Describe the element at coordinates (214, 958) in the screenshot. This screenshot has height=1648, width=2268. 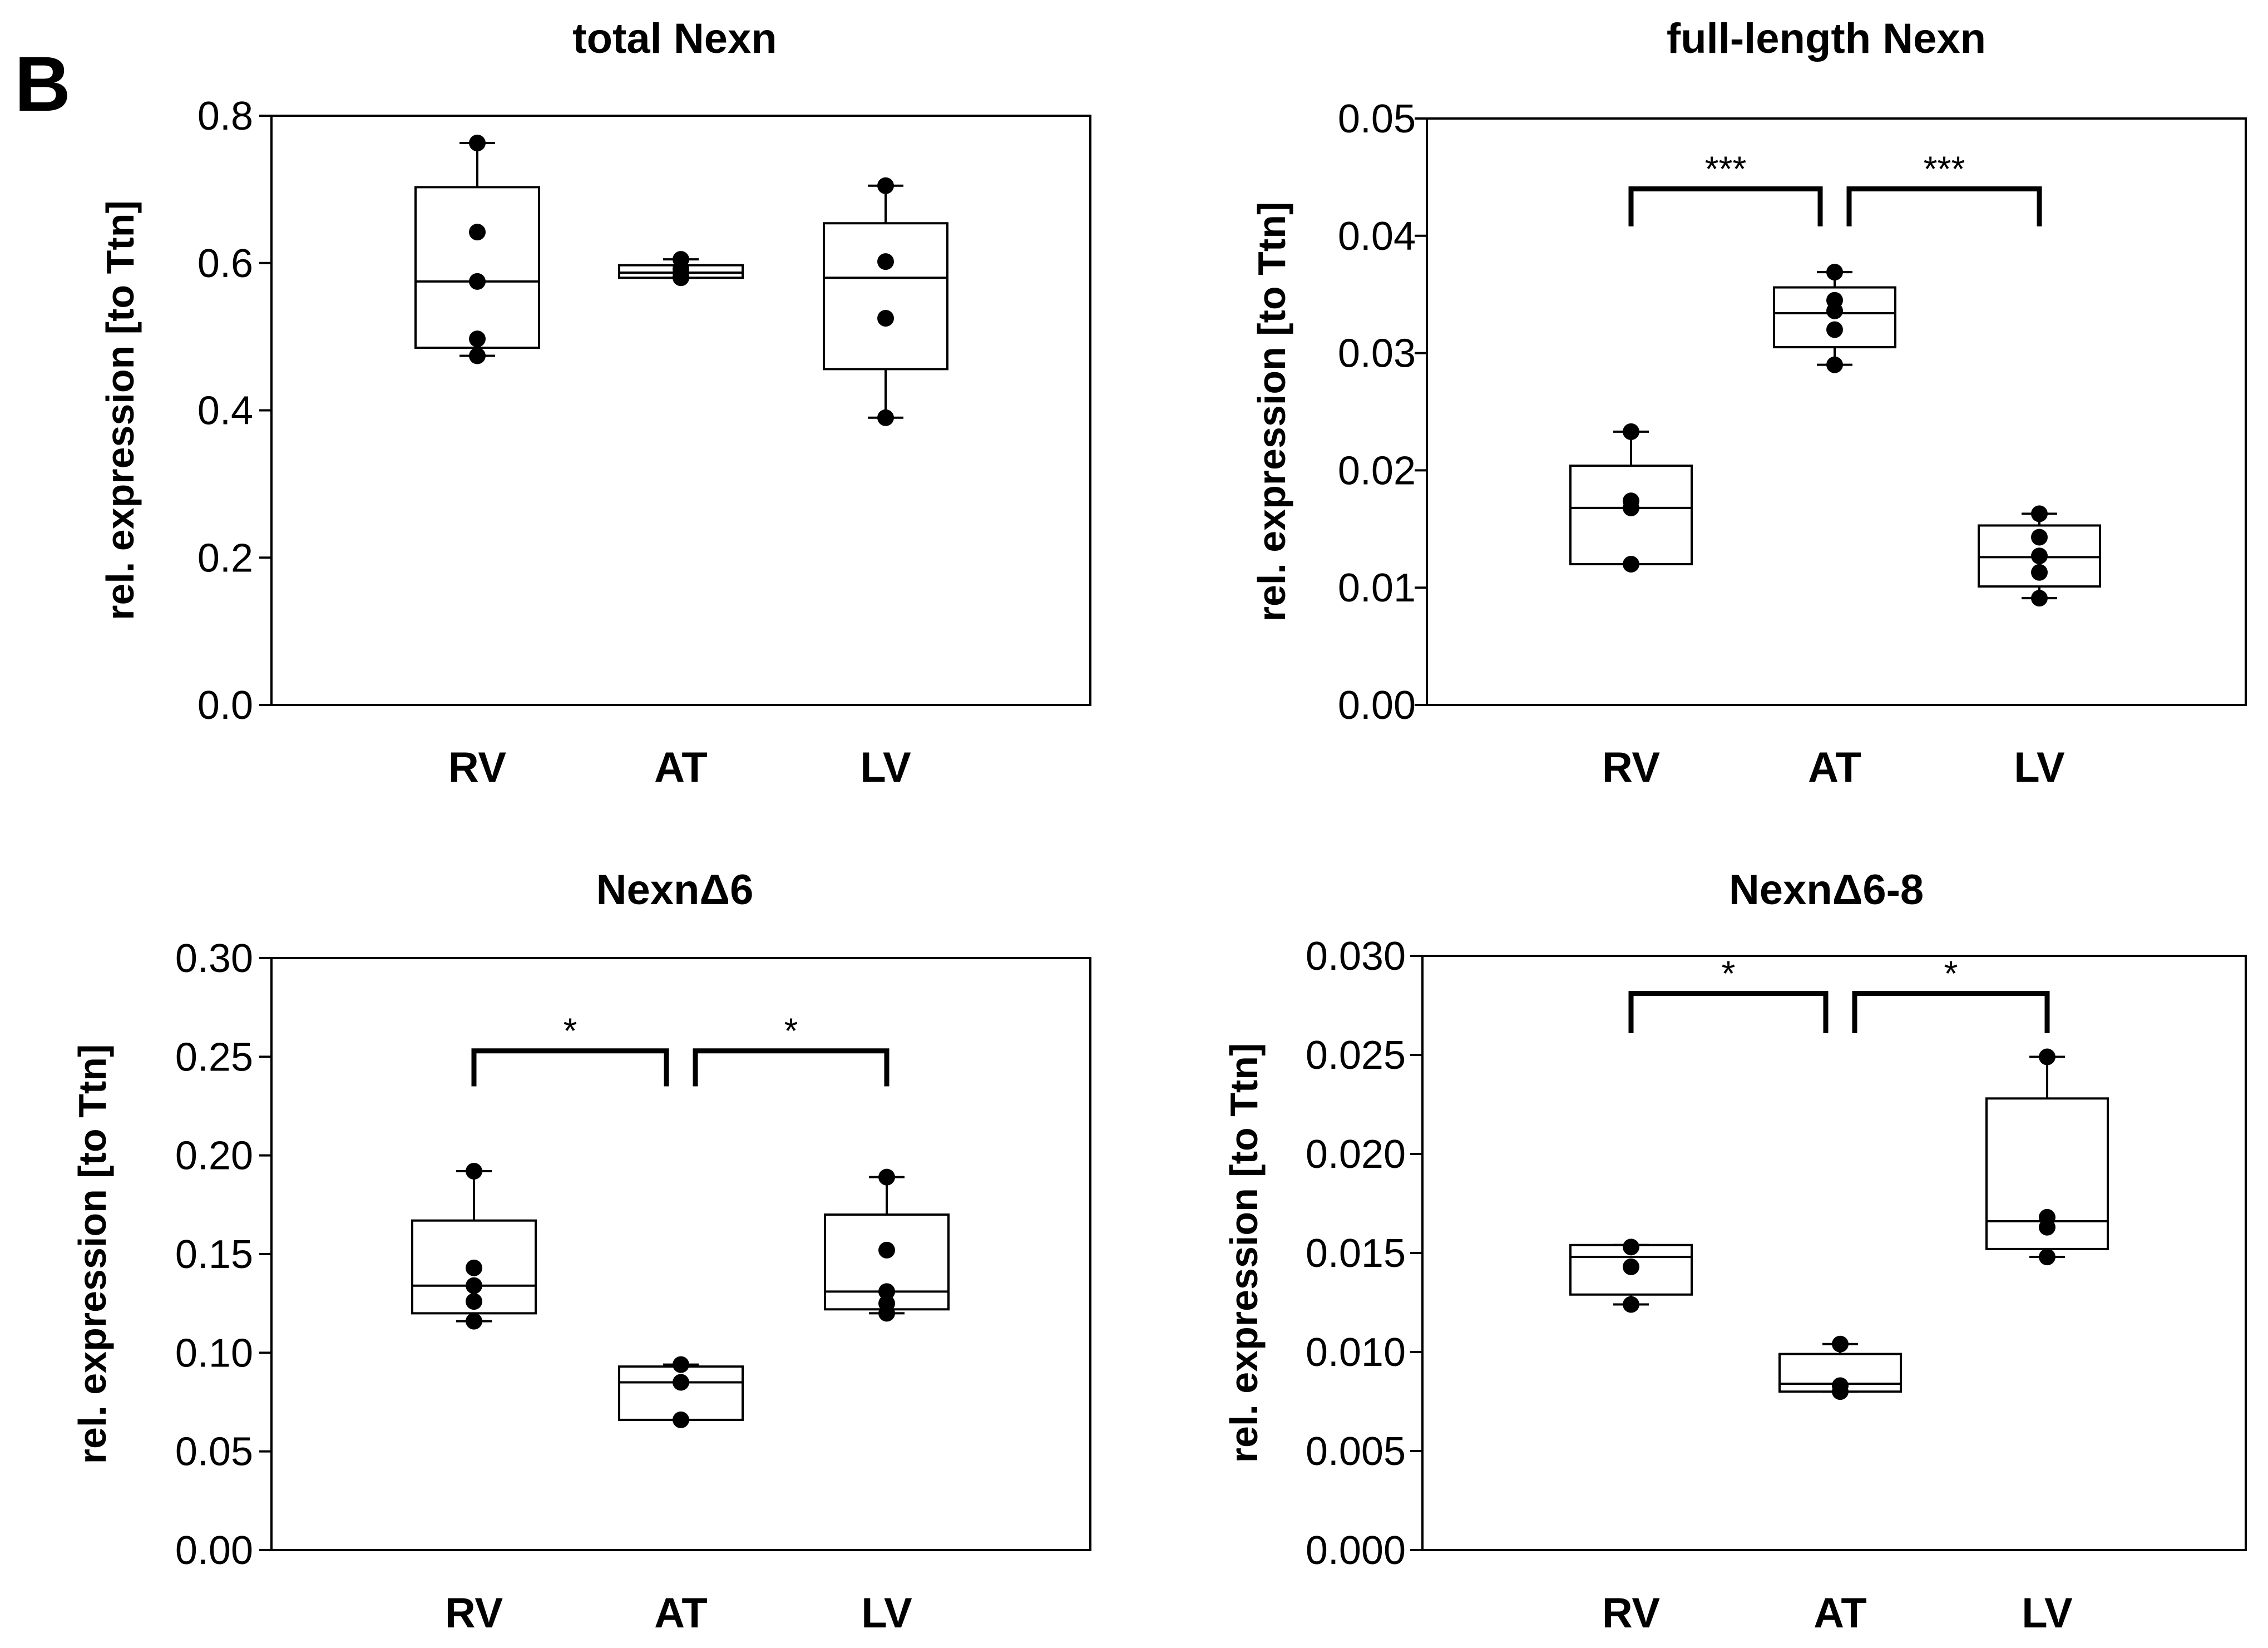
I see `y-tick-label: 0.30` at that location.